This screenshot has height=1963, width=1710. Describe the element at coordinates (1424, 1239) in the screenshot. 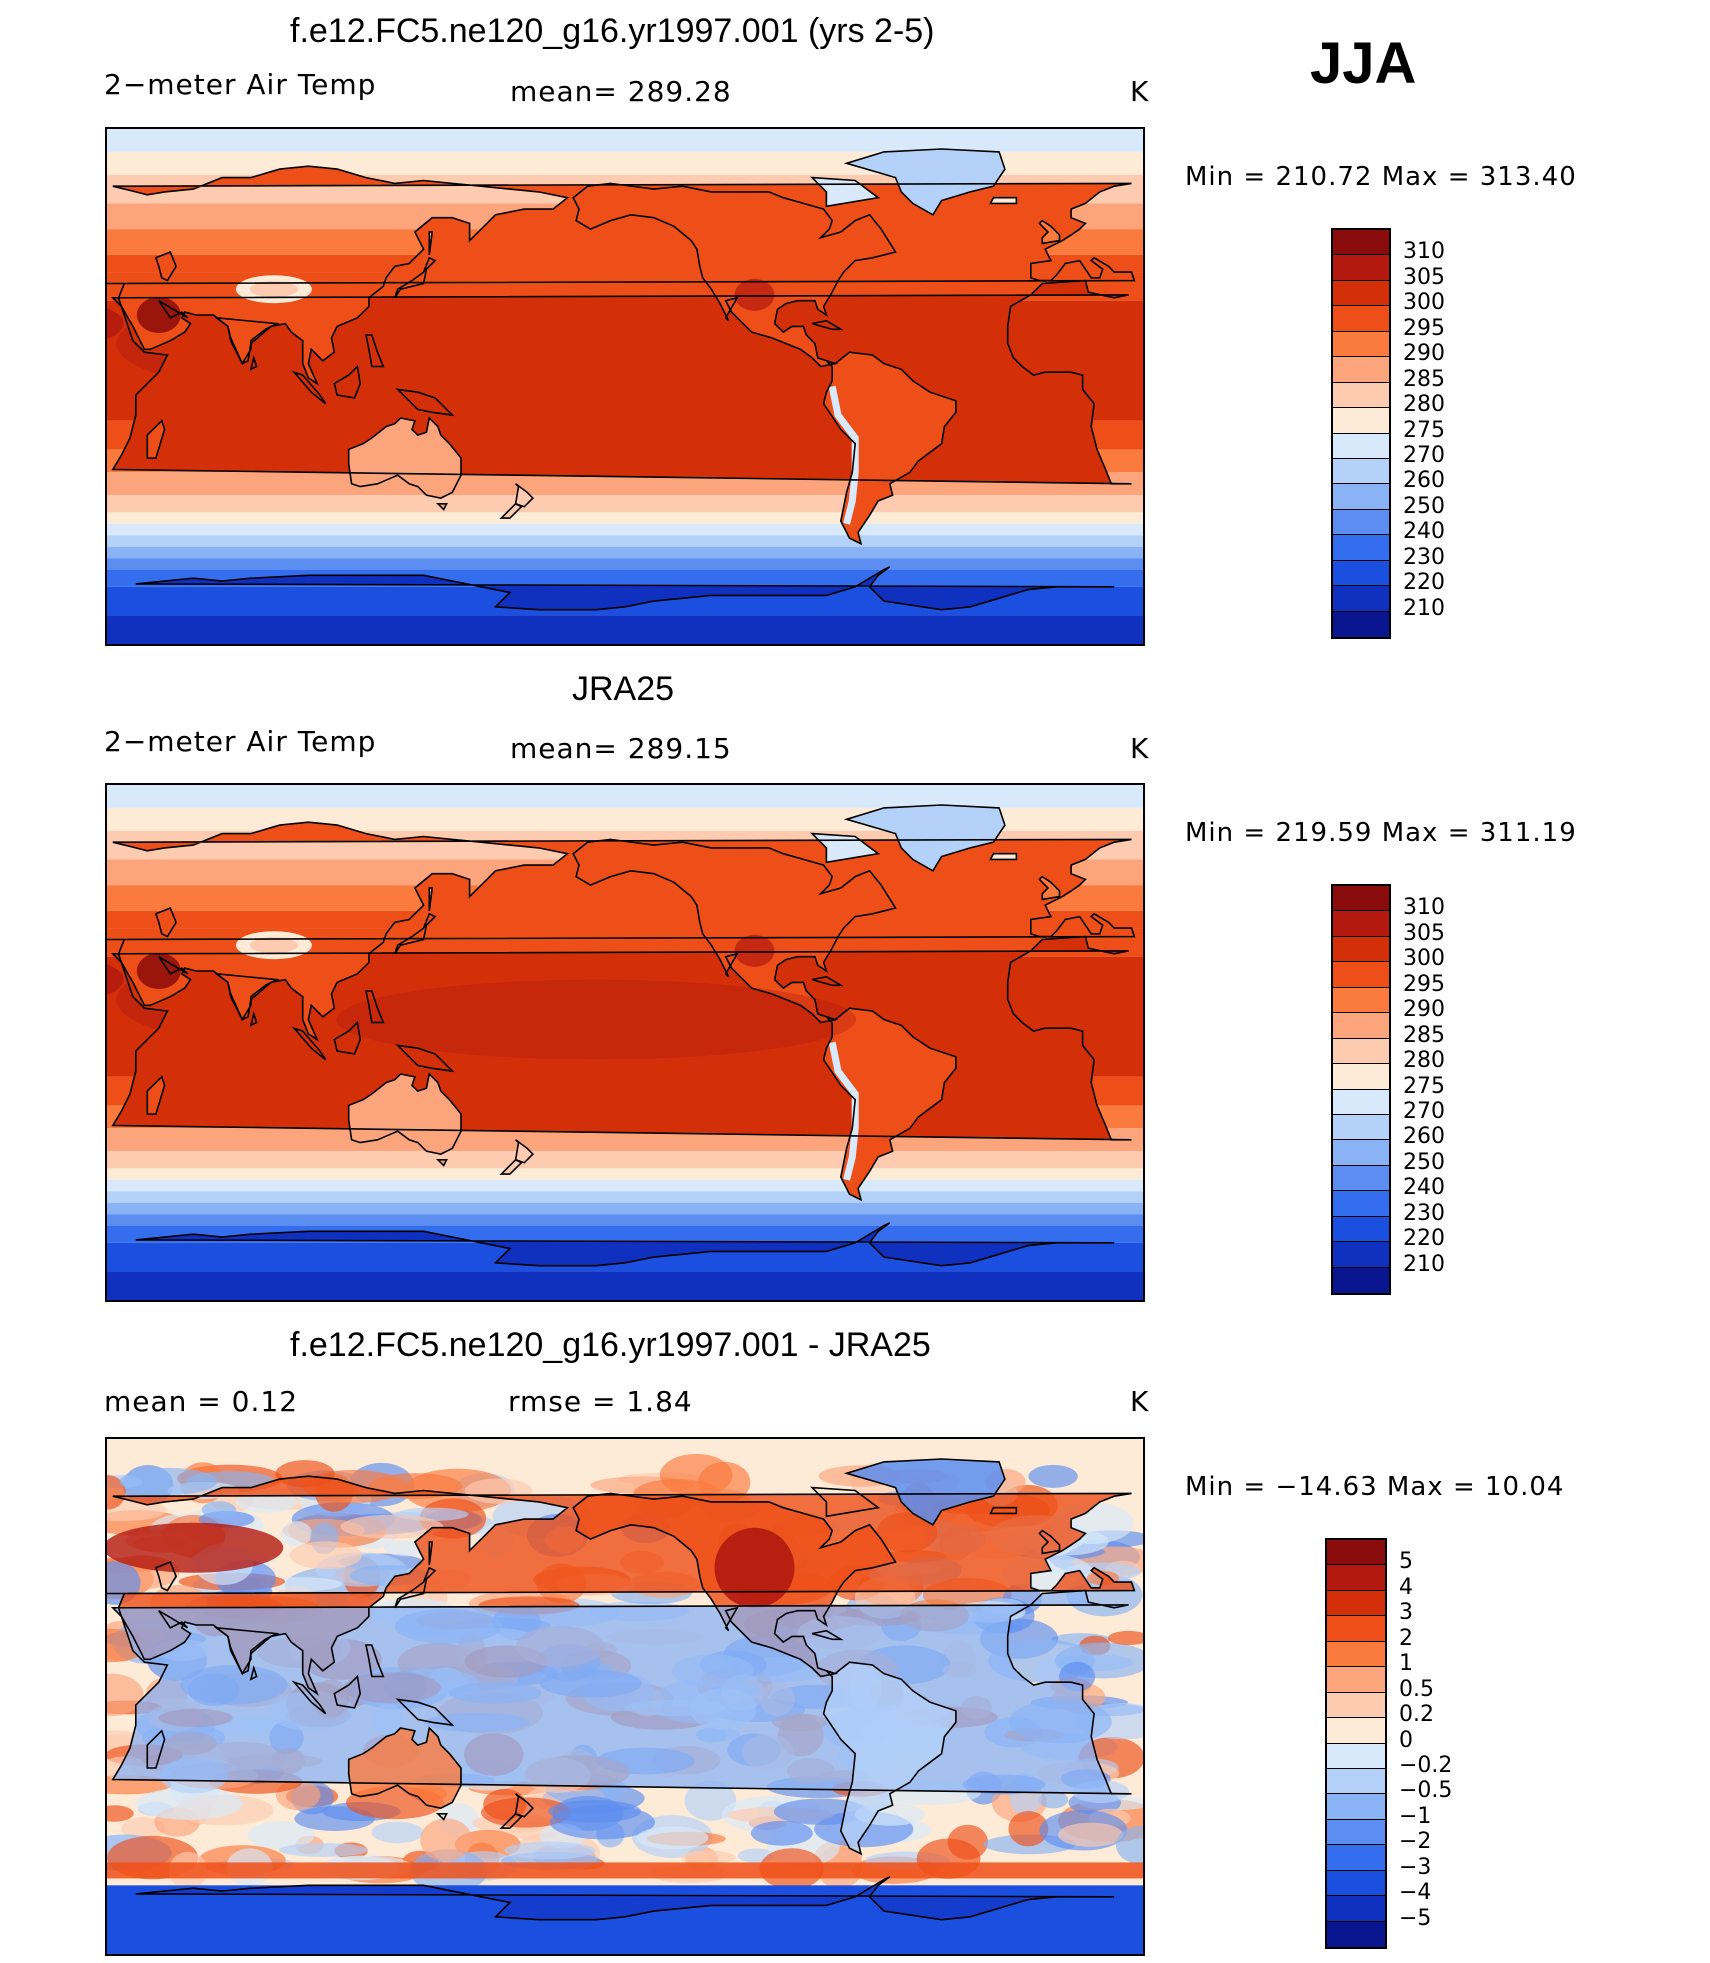

I see `colorbar-label: 220` at that location.